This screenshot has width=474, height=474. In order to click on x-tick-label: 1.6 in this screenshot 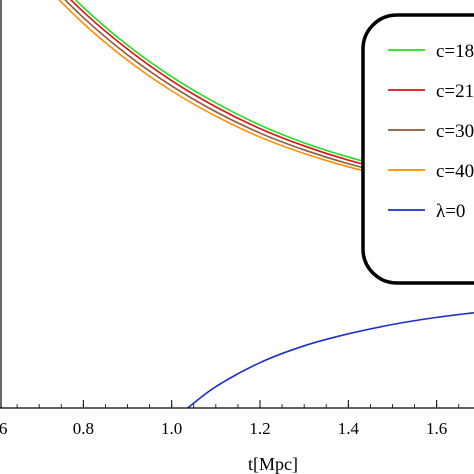, I will do `click(436, 428)`.